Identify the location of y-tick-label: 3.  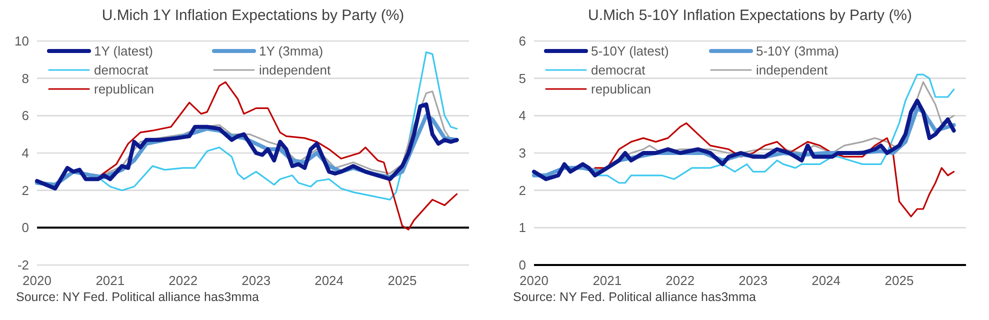
(522, 153).